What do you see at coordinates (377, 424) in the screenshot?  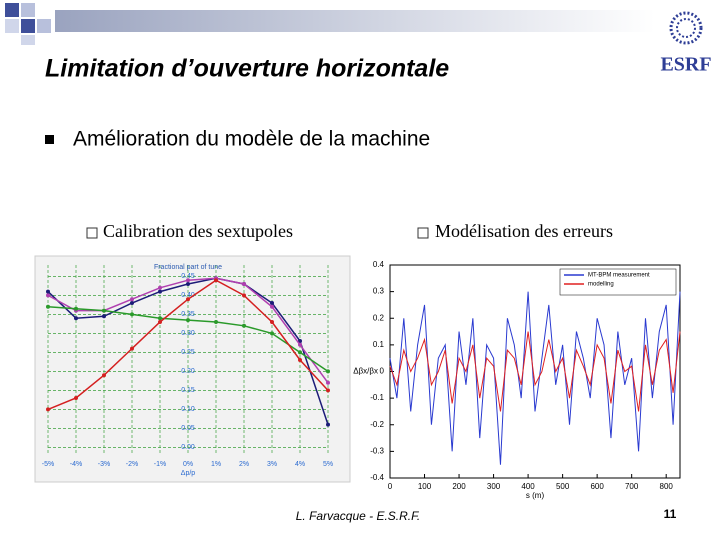 I see `y-tick-label: -0.2` at bounding box center [377, 424].